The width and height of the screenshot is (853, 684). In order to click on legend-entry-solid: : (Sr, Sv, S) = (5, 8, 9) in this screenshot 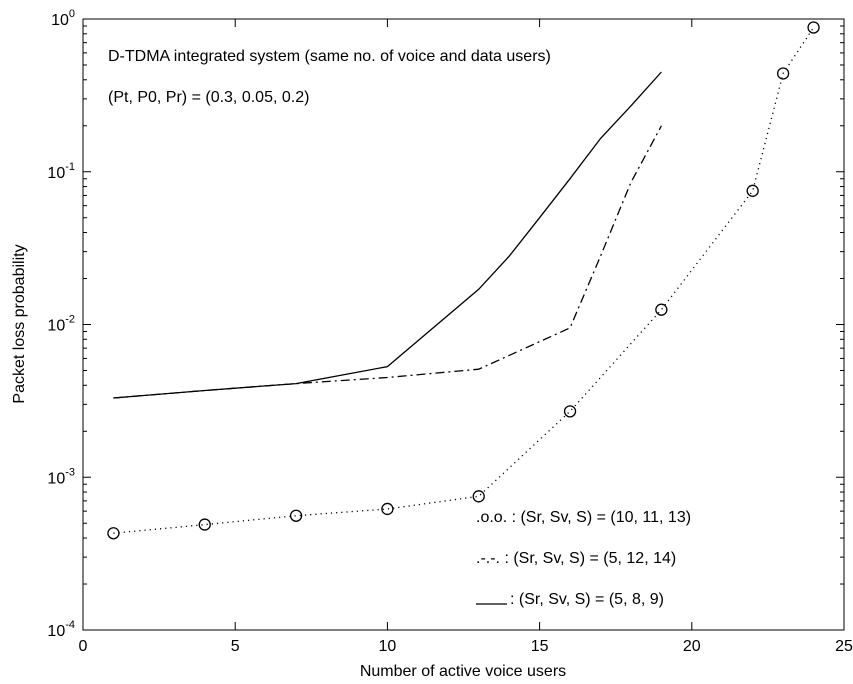, I will do `click(587, 599)`.